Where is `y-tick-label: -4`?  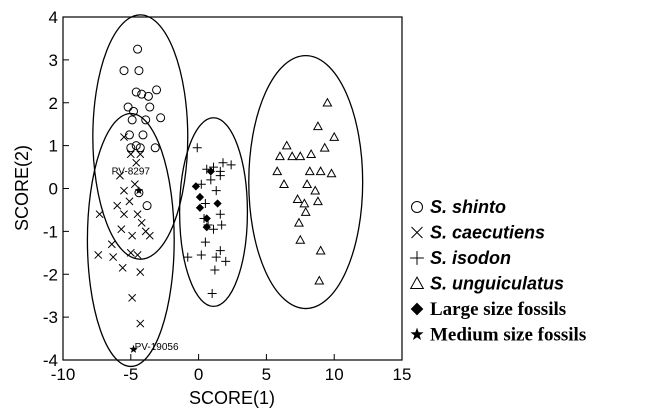 y-tick-label: -4 is located at coordinates (50, 360).